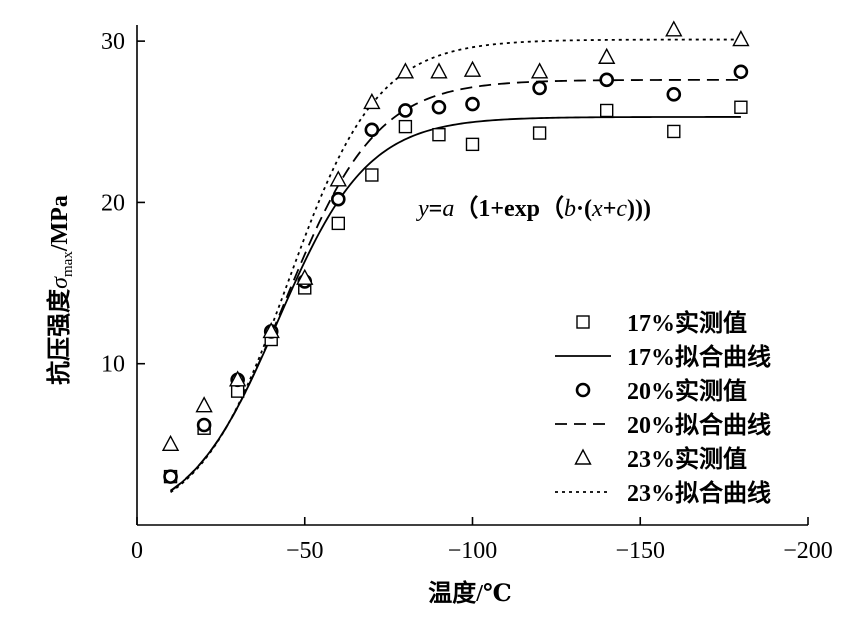 This screenshot has width=855, height=621. What do you see at coordinates (305, 551) in the screenshot?
I see `x-tick-label: −50` at bounding box center [305, 551].